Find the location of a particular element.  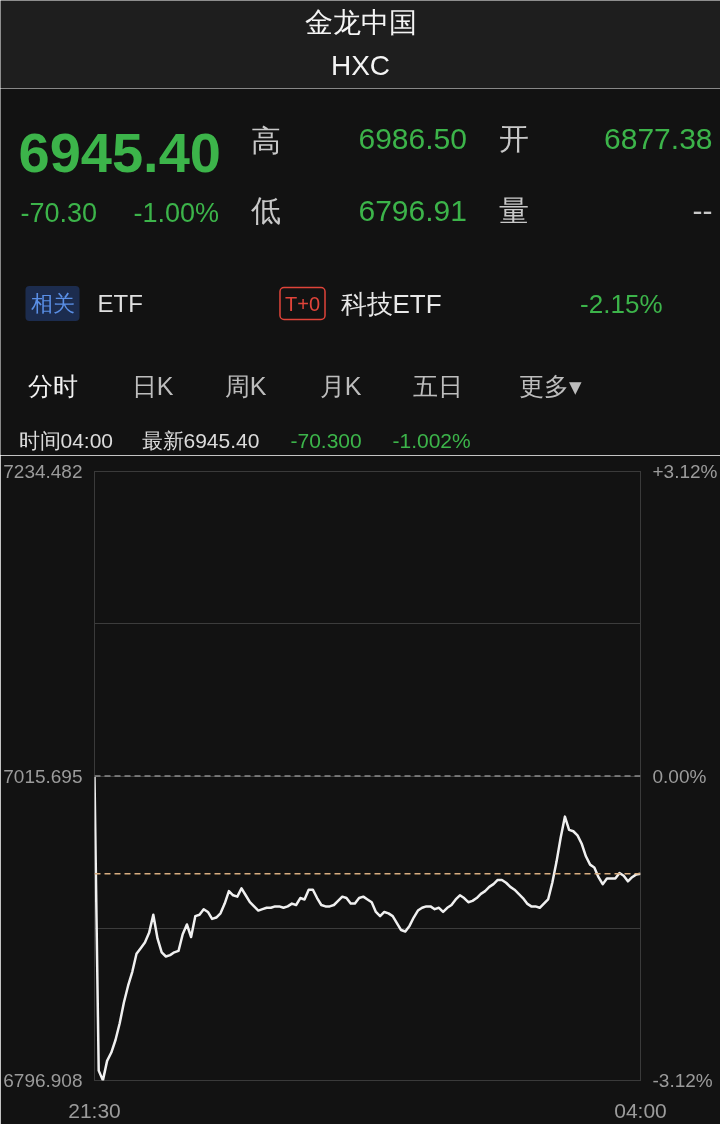

text: 最新6945.40 is located at coordinates (200, 440).